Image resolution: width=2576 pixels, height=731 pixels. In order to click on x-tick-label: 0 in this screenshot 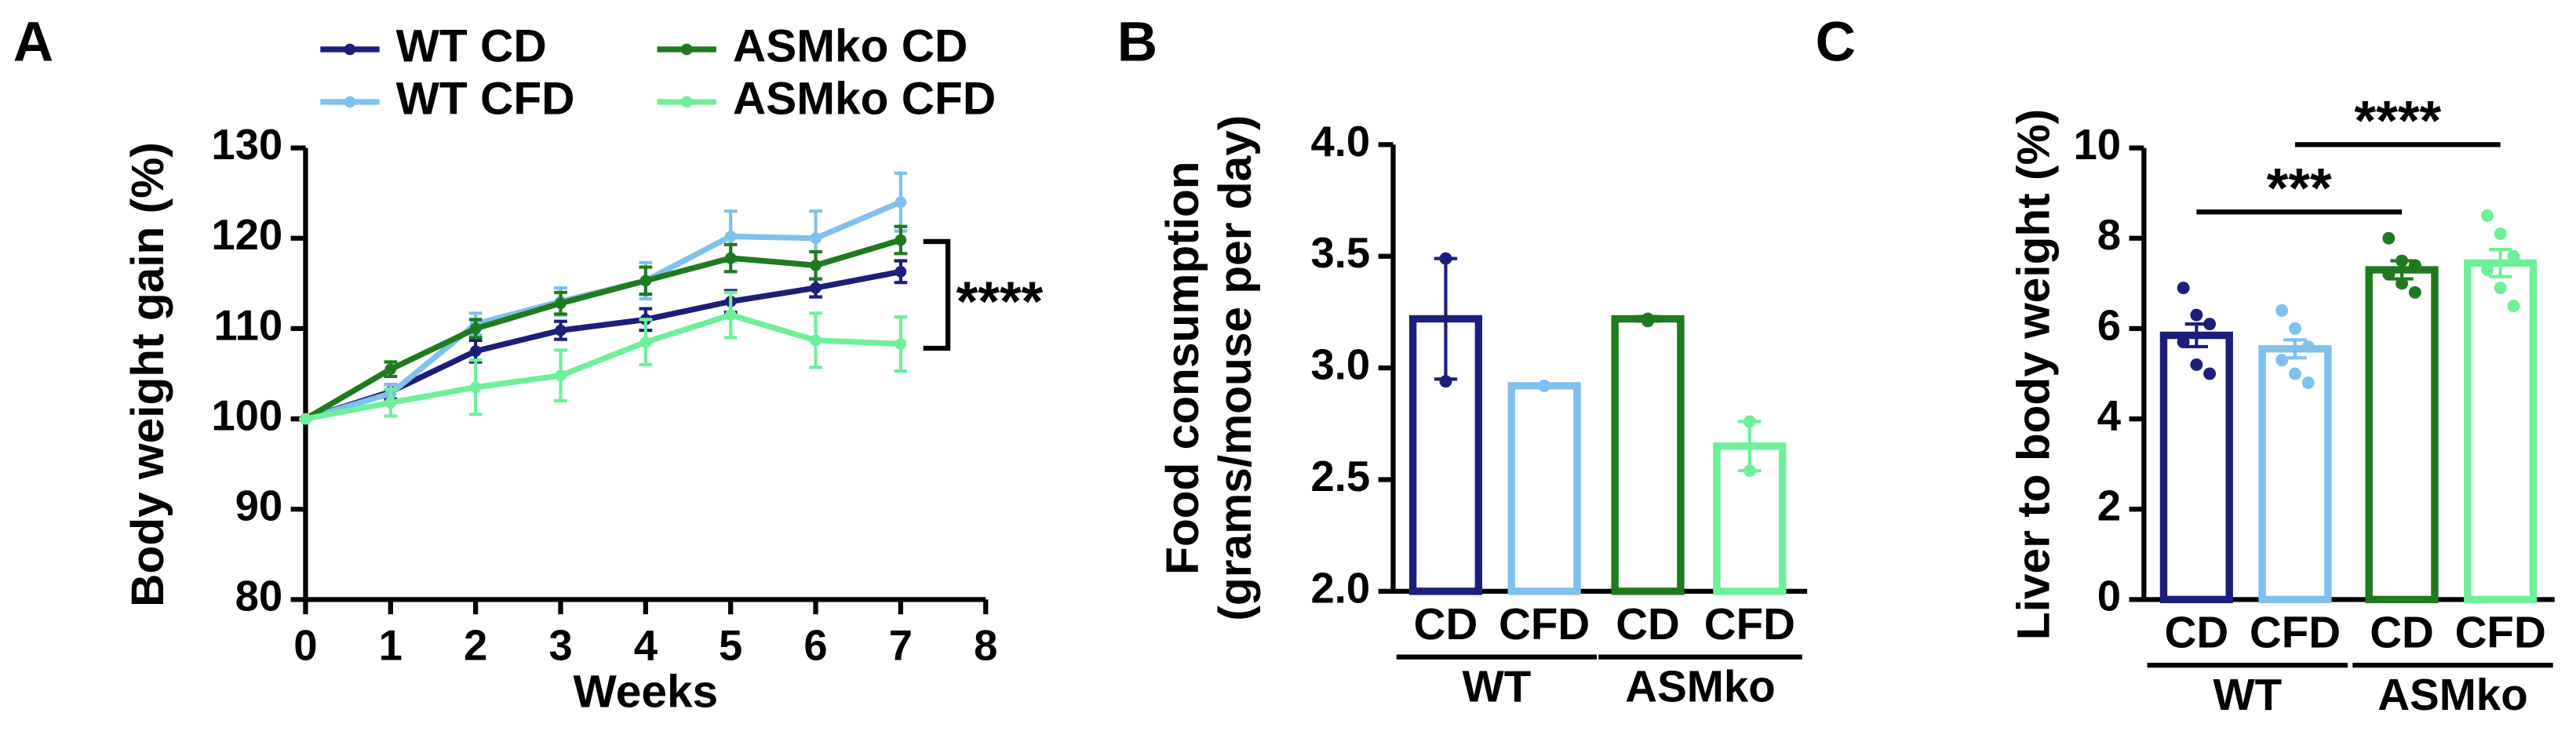, I will do `click(305, 646)`.